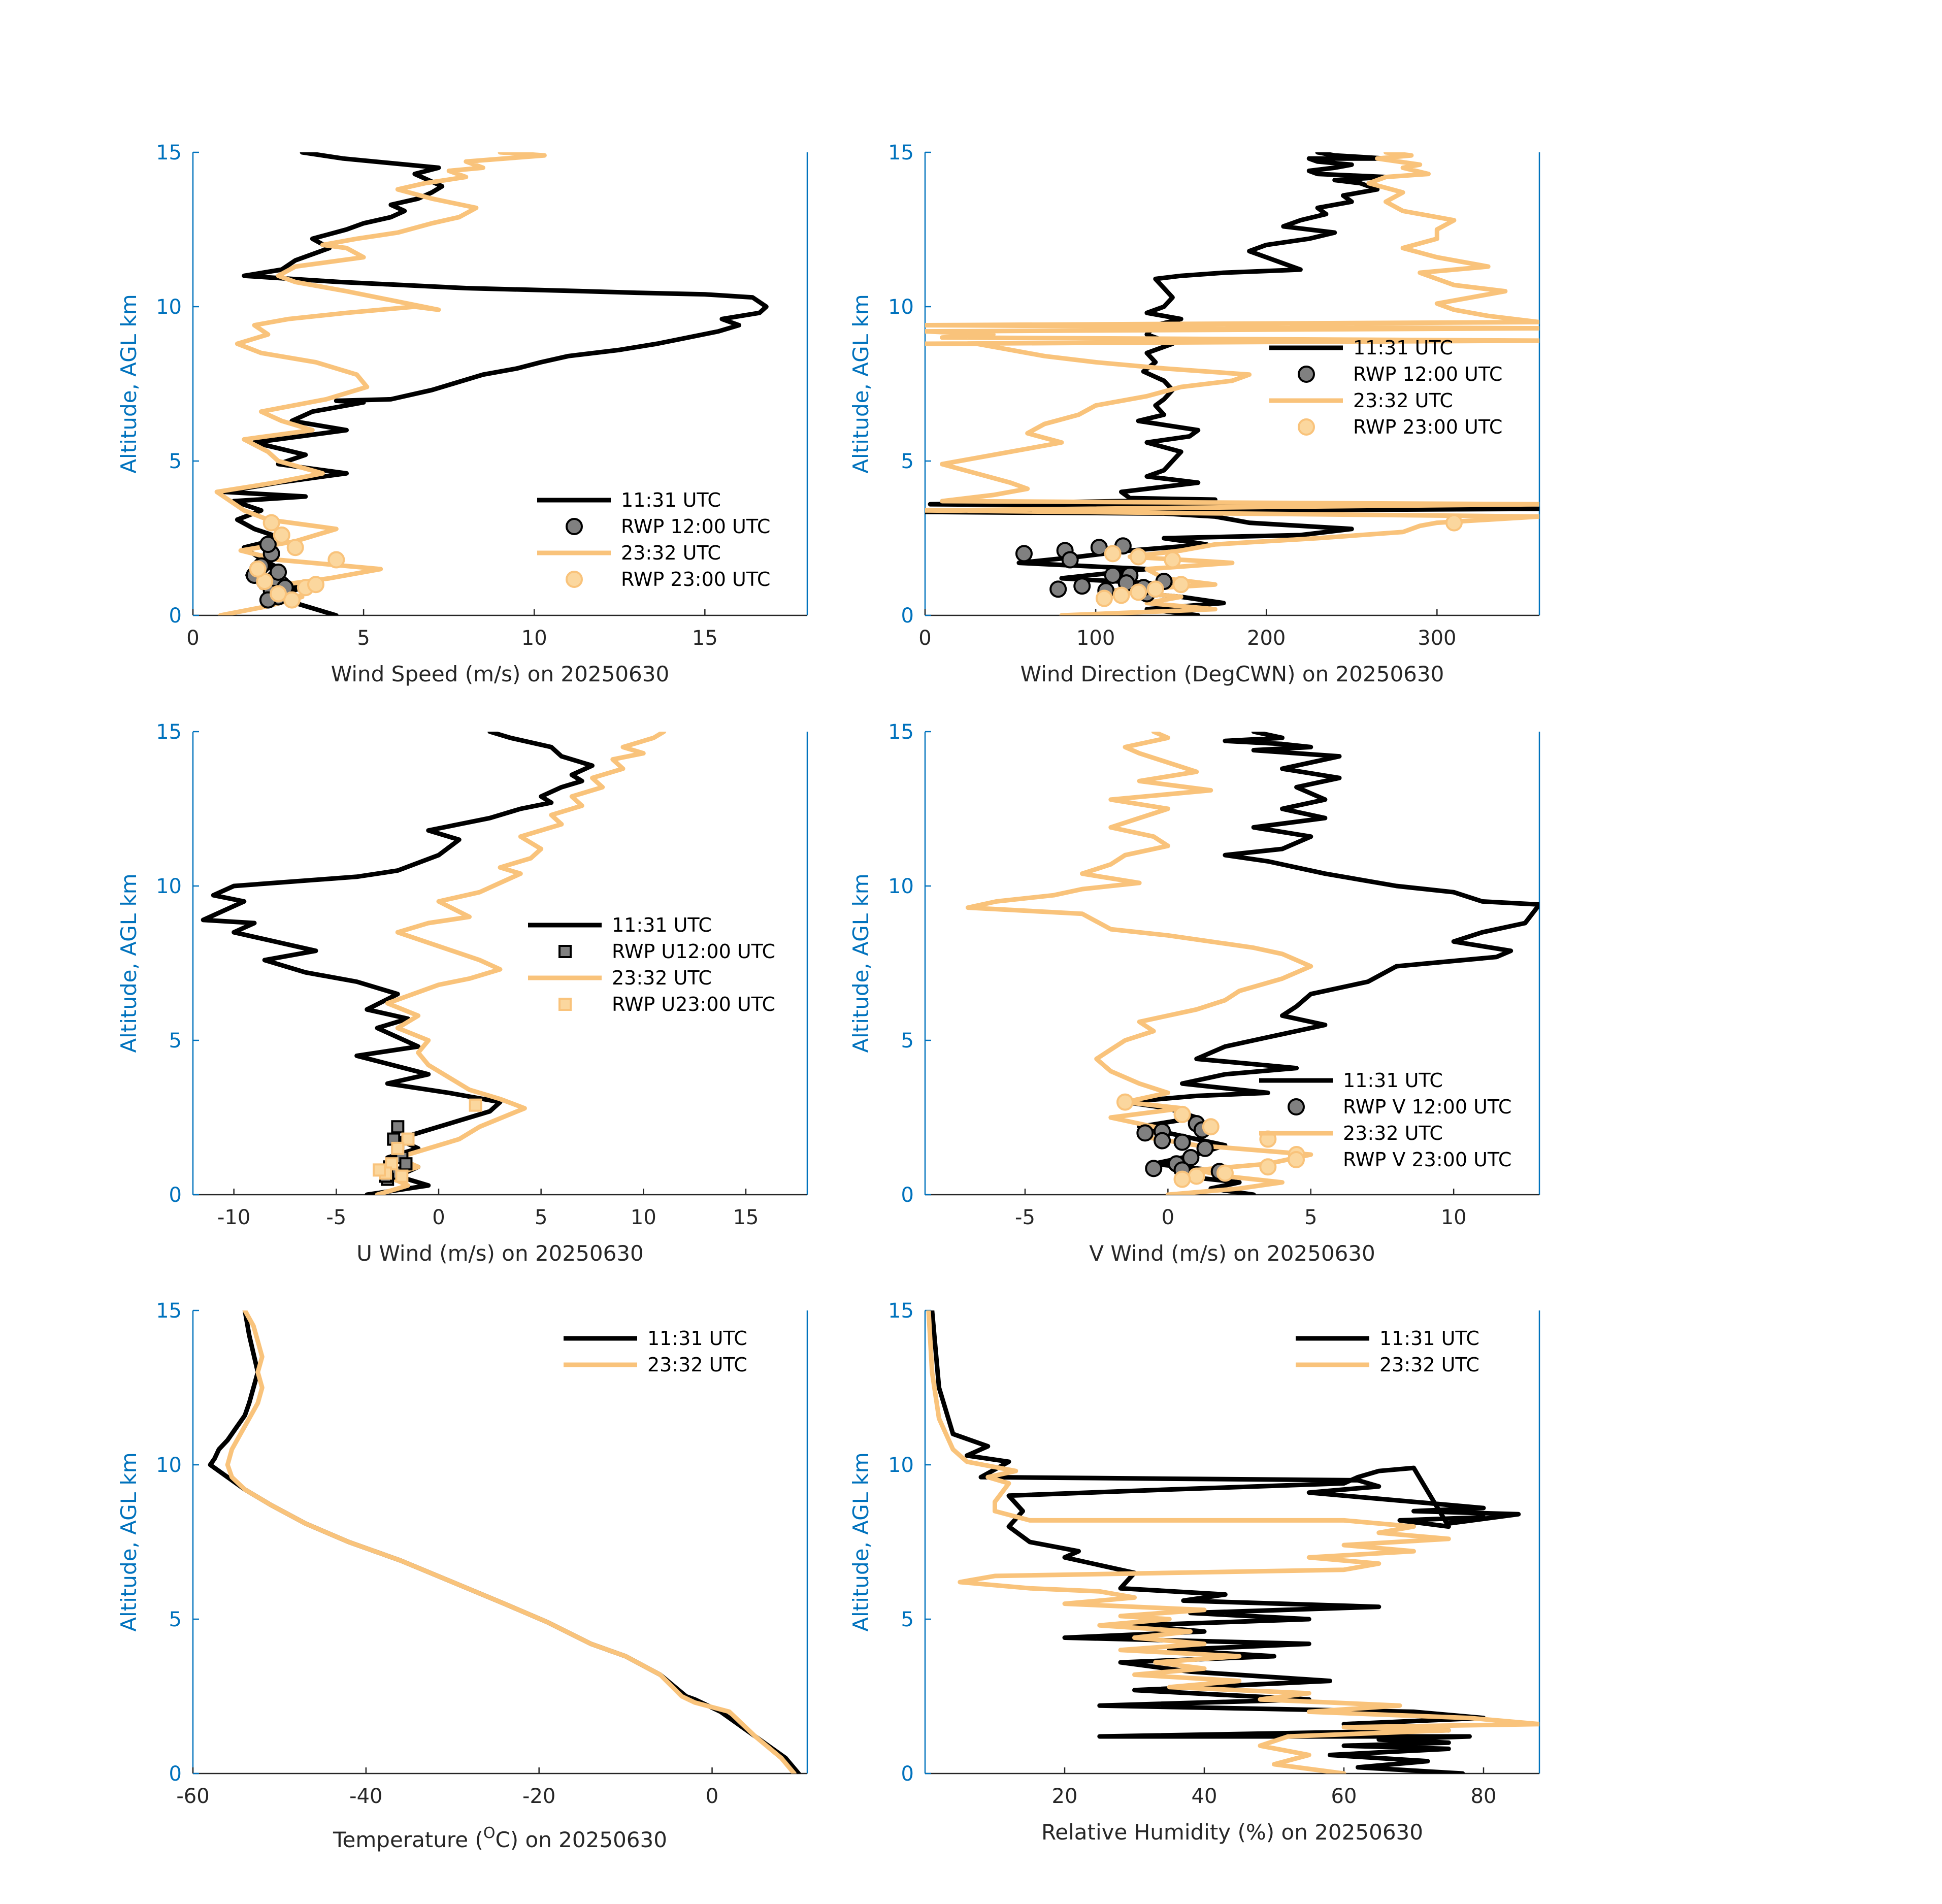 The height and width of the screenshot is (1904, 1942). I want to click on legend-label: RWP V 23:00 UTC, so click(1427, 1160).